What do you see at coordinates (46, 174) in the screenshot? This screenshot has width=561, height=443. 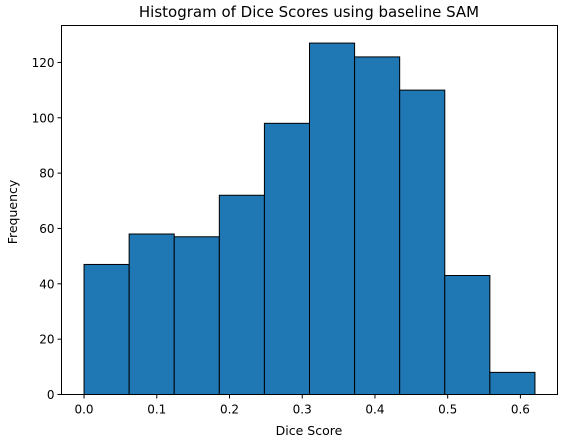 I see `y-tick-label: 80` at bounding box center [46, 174].